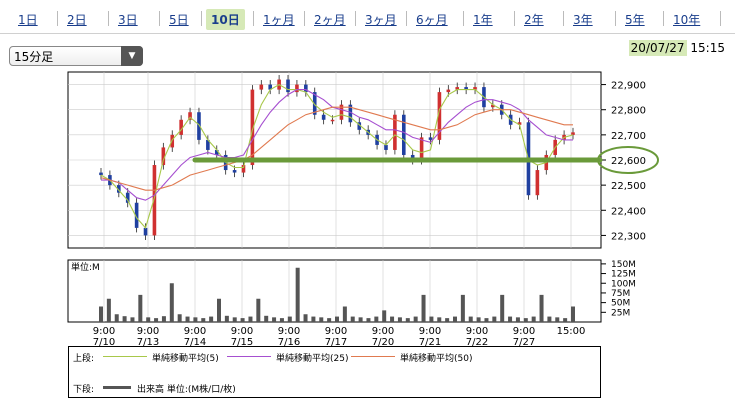 Image resolution: width=735 pixels, height=403 pixels. I want to click on tab-7: 3ヶ月, so click(381, 20).